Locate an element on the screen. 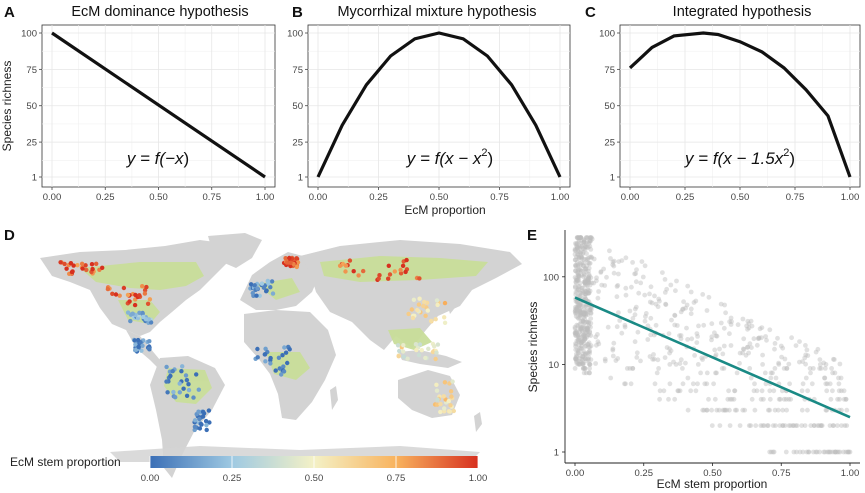 The height and width of the screenshot is (493, 865). y-tick-label-1: 25 is located at coordinates (609, 143).